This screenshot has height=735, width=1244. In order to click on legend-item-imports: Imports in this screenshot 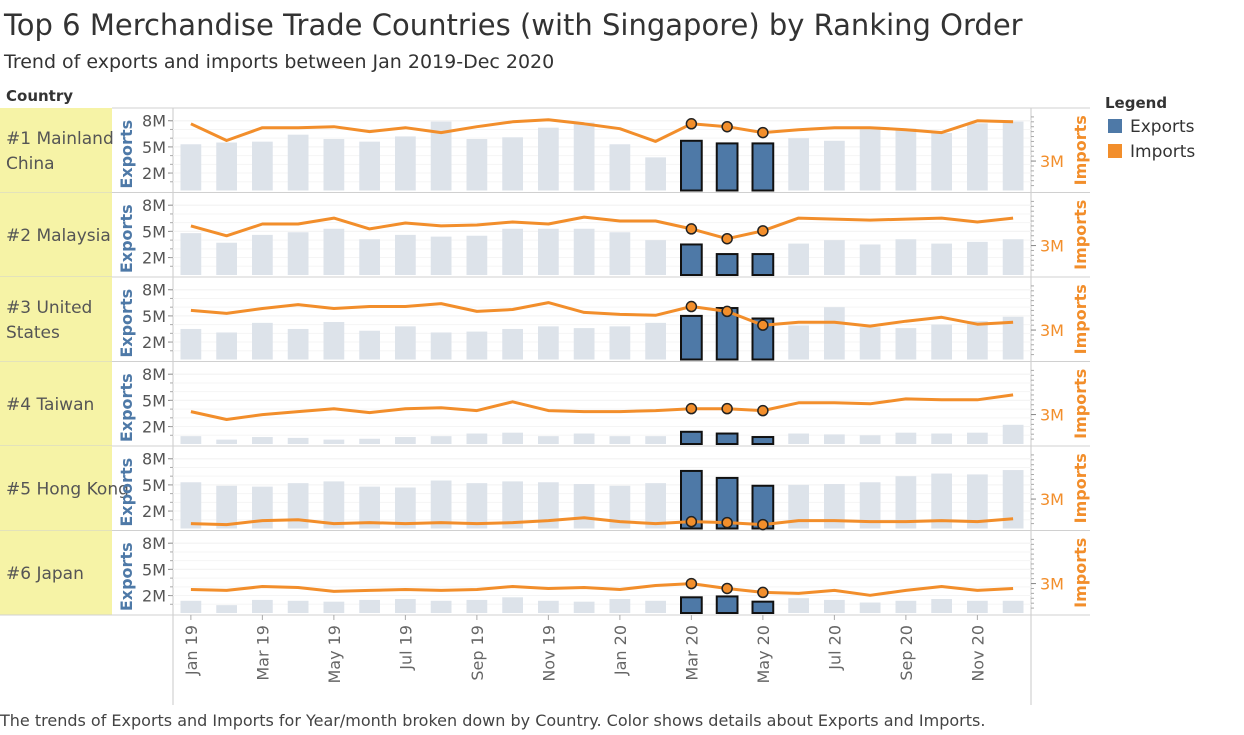, I will do `click(1151, 152)`.